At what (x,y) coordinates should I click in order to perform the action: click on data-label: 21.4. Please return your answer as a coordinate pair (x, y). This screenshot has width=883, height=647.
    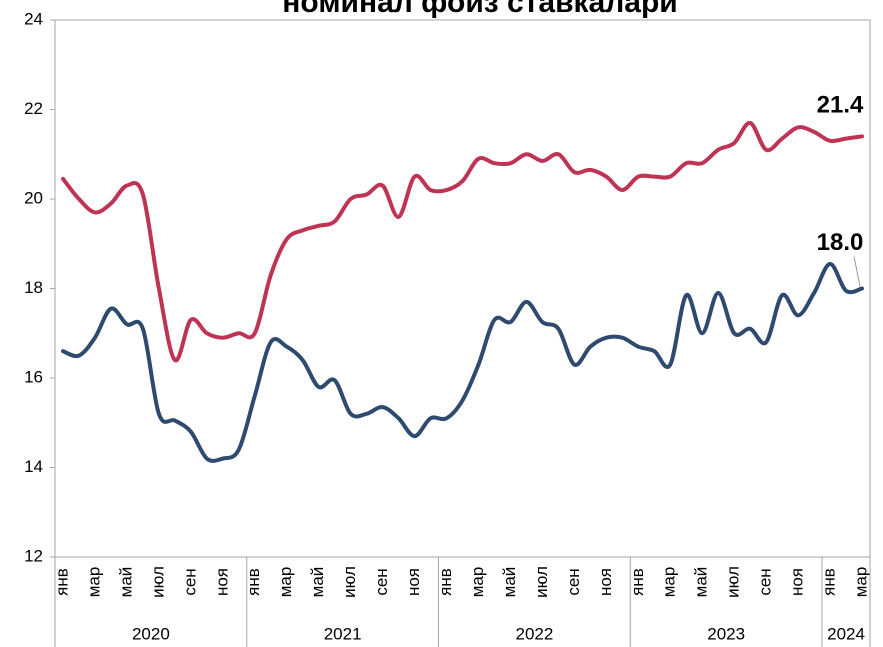
    Looking at the image, I should click on (840, 105).